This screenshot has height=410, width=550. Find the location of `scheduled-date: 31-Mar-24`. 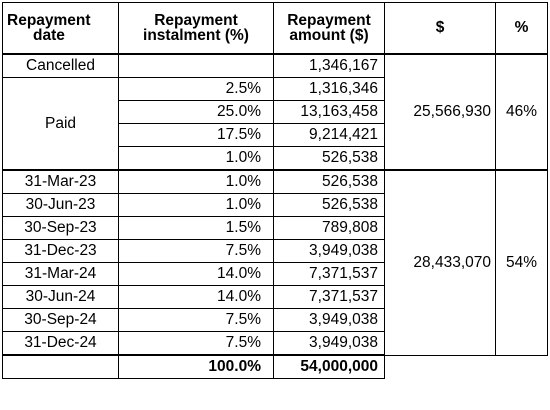

scheduled-date: 31-Mar-24 is located at coordinates (60, 274).